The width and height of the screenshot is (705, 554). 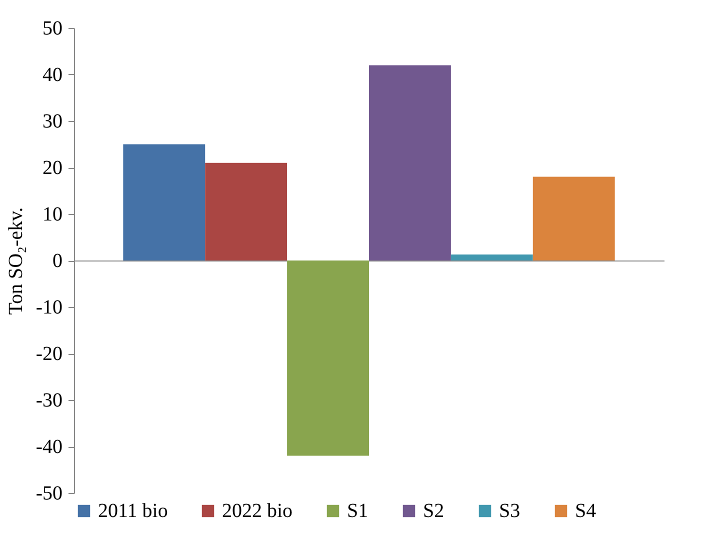 I want to click on y-tick-label: -30, so click(x=49, y=401).